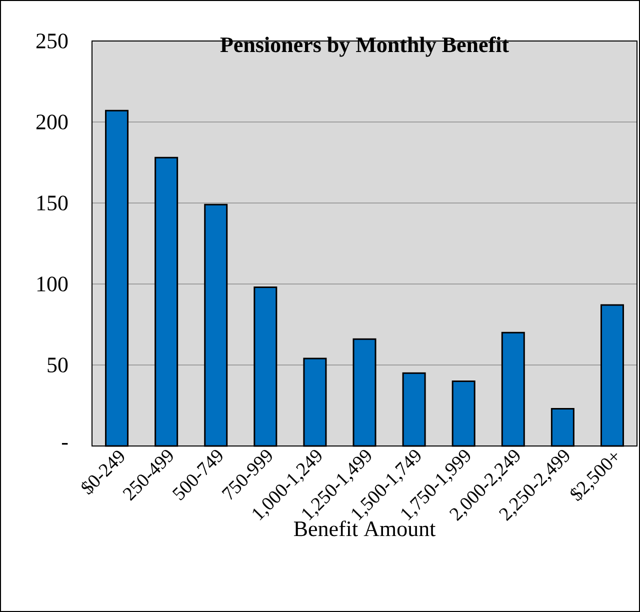 The height and width of the screenshot is (612, 640). Describe the element at coordinates (58, 365) in the screenshot. I see `y-tick-label: 50` at that location.